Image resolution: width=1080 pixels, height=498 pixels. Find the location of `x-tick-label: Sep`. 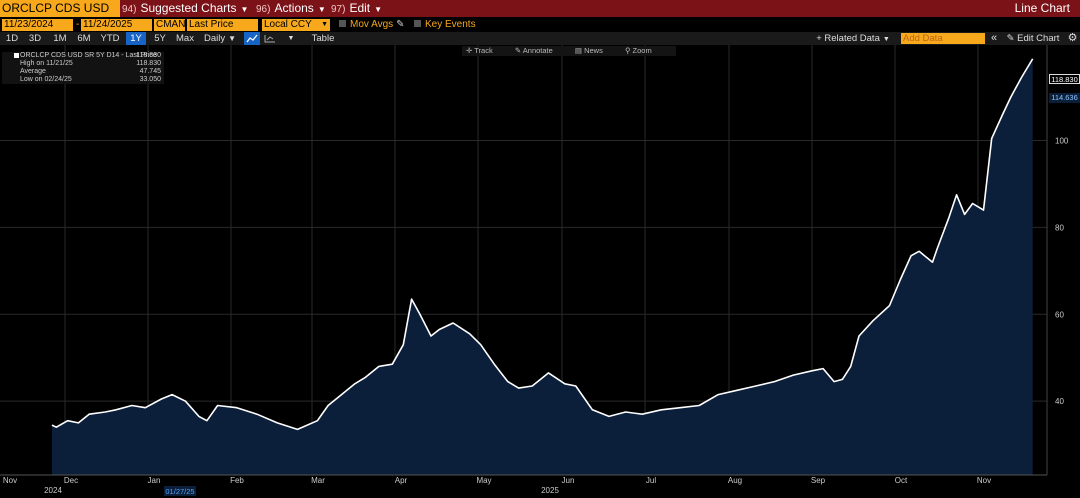

x-tick-label: Sep is located at coordinates (818, 480).